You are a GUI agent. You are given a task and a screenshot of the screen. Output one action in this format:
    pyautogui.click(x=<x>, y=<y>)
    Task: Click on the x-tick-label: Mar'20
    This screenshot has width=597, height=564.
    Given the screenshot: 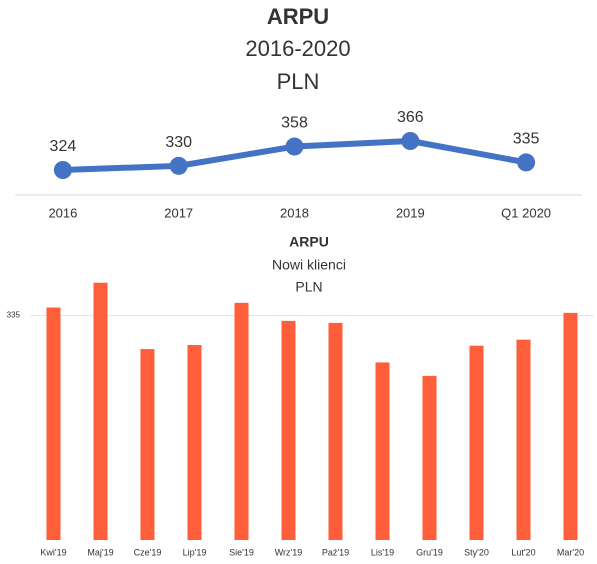 What is the action you would take?
    pyautogui.click(x=570, y=552)
    